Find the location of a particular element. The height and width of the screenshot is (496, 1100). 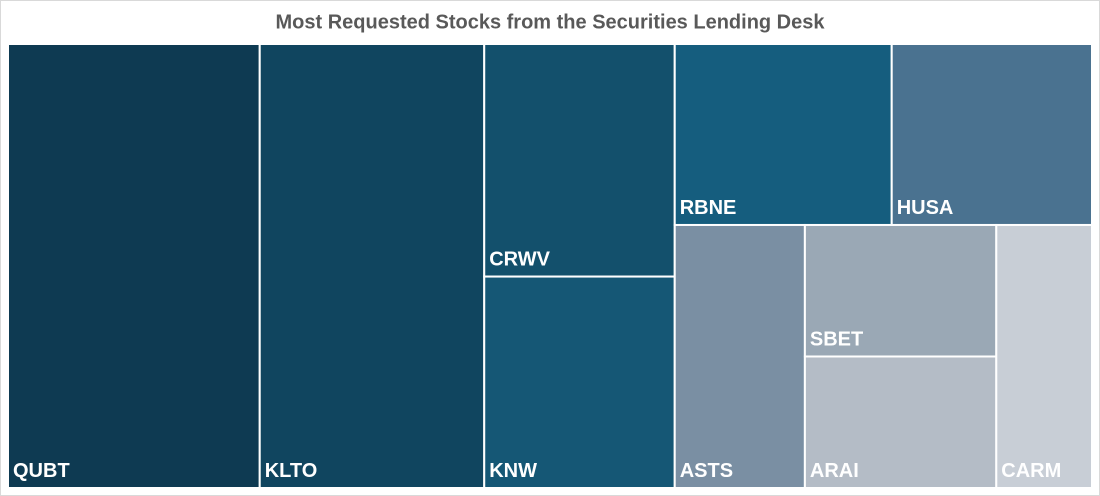

tile-label: QUBT is located at coordinates (41, 471).